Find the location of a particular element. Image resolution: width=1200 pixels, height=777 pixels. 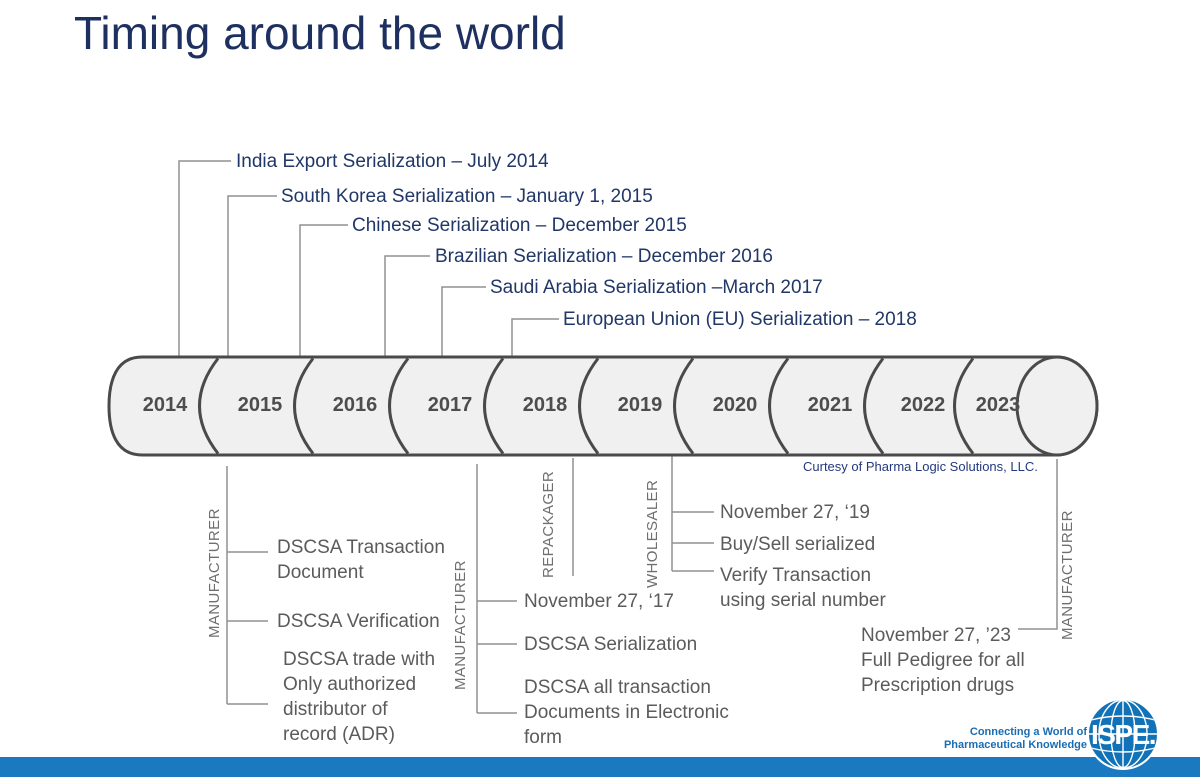

footer-tagline-line1: Connecting a World of is located at coordinates (1028, 732).